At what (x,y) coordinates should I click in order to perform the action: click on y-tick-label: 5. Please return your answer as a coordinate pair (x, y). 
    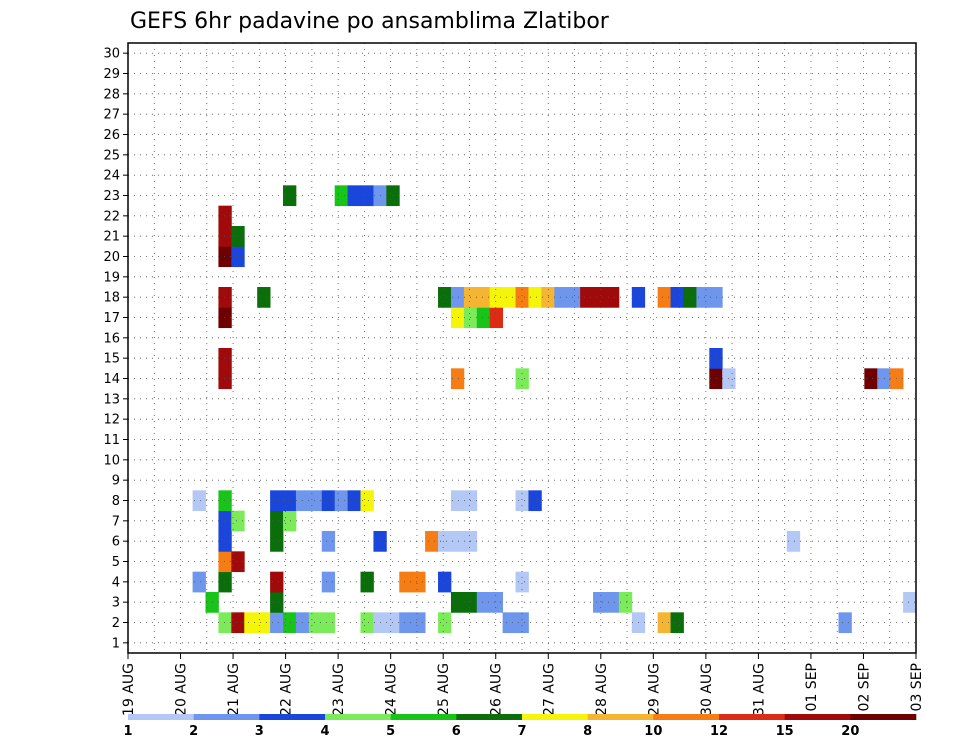
    Looking at the image, I should click on (116, 562).